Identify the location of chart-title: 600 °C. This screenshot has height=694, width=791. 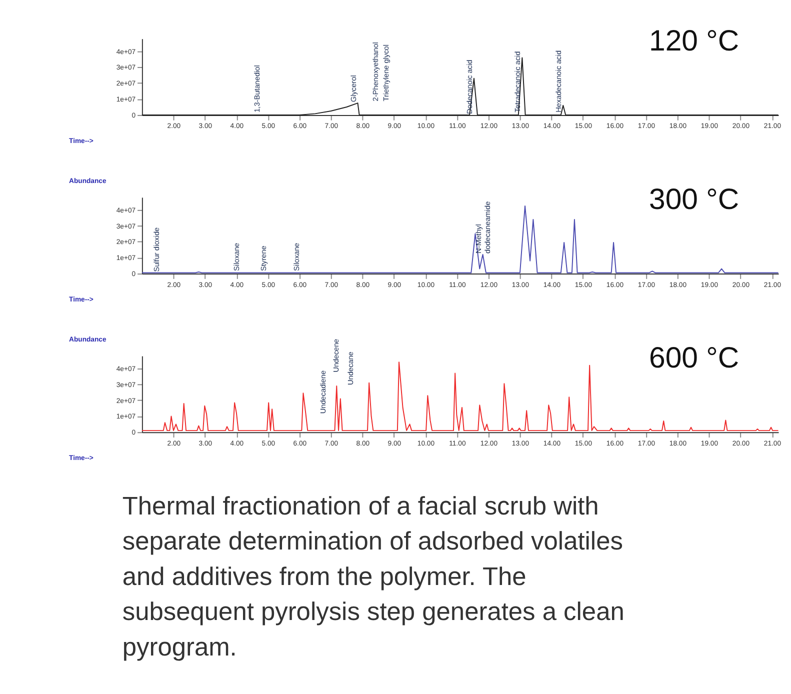
(694, 358).